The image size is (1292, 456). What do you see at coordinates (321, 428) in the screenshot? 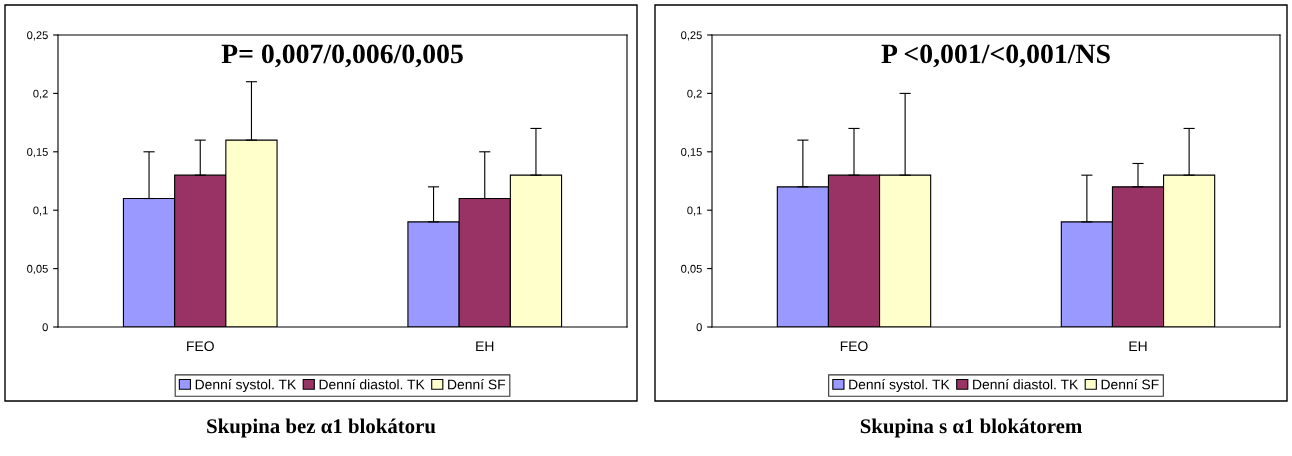
I see `text: Skupina bez α1 blokátoru` at bounding box center [321, 428].